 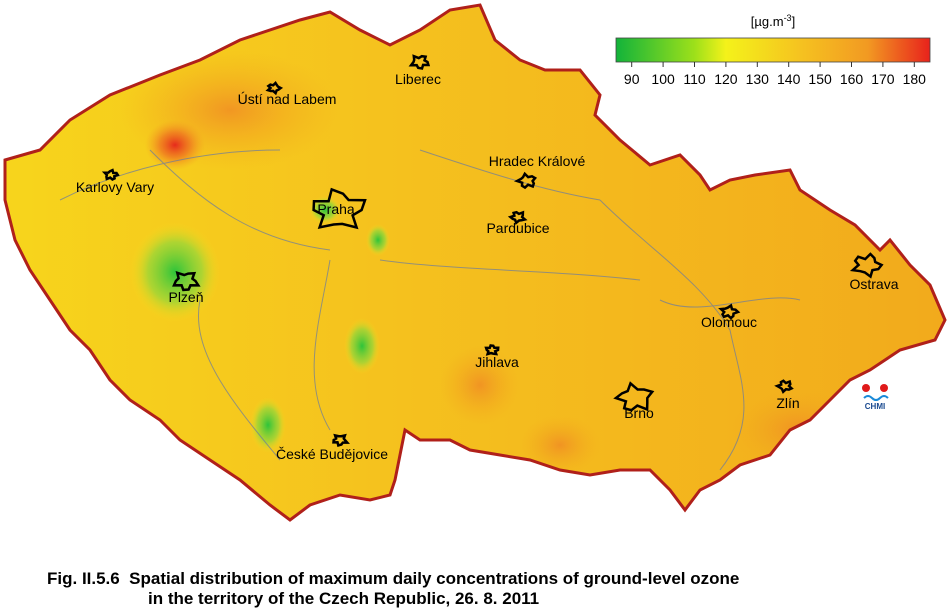 I want to click on tick-label: 160, so click(x=852, y=79).